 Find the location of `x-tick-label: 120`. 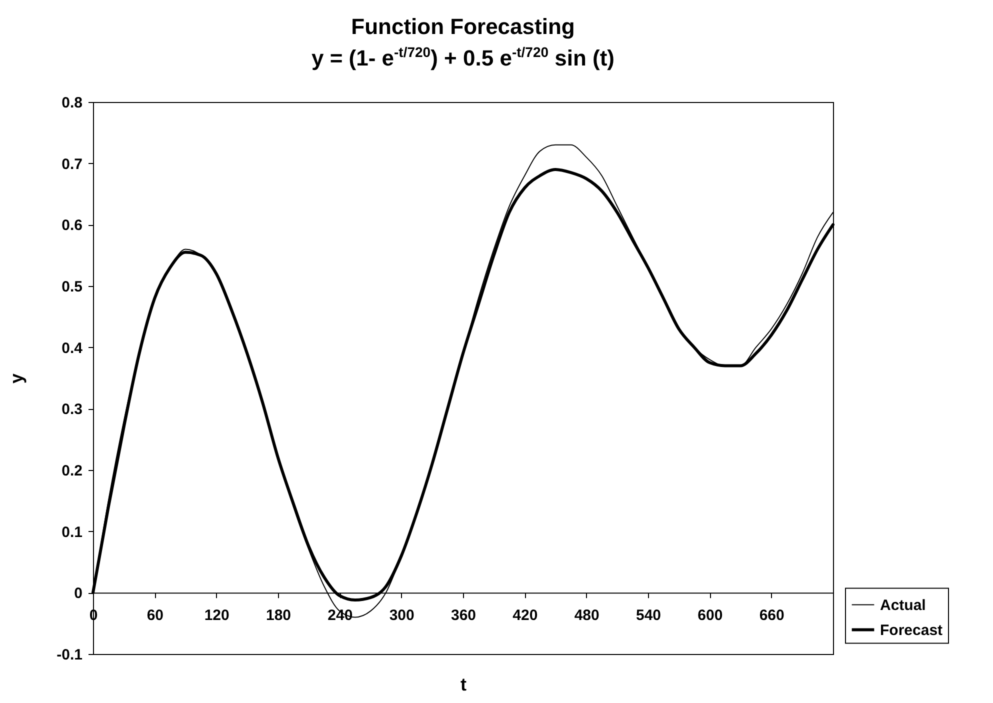

x-tick-label: 120 is located at coordinates (217, 615).